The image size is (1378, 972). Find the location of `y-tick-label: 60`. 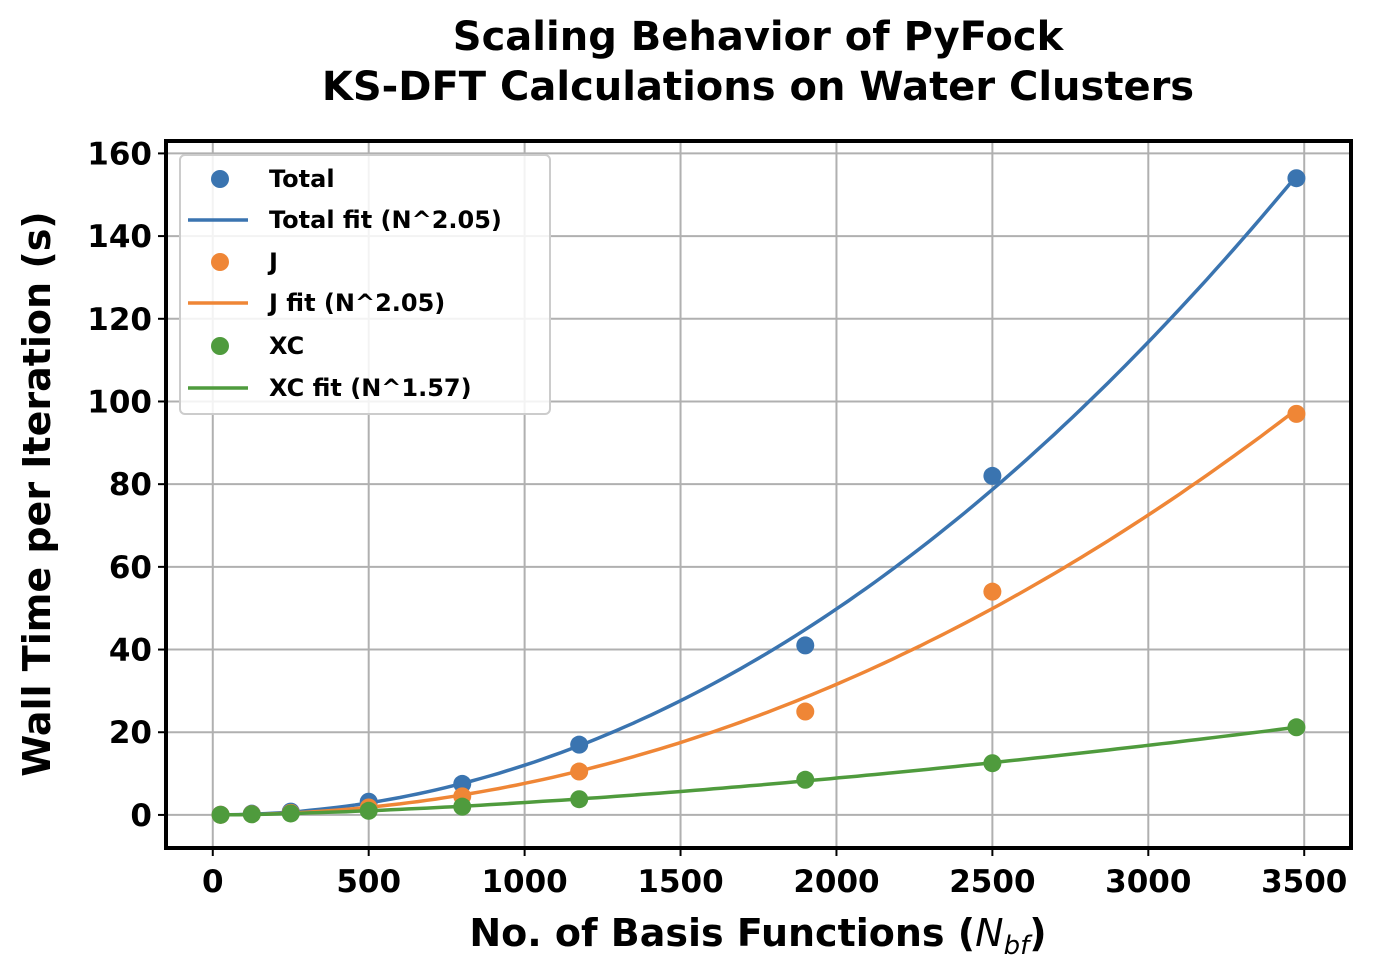

y-tick-label: 60 is located at coordinates (130, 568).